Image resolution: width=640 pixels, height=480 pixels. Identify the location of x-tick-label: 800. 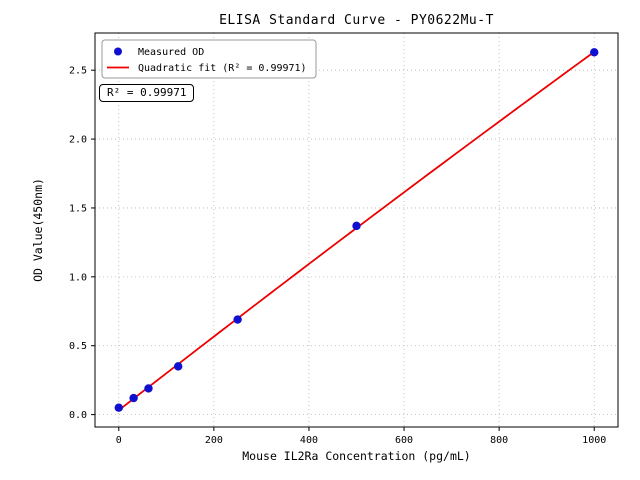
(499, 440).